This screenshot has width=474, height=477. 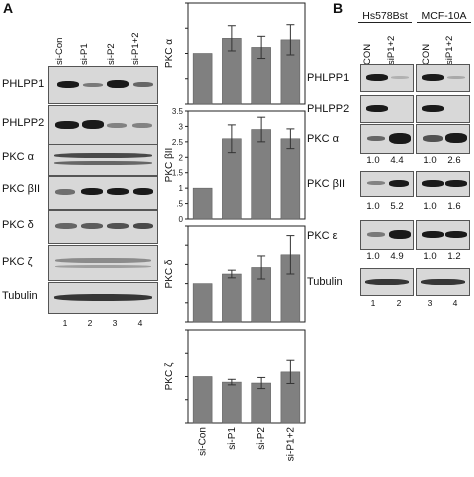 What do you see at coordinates (454, 256) in the screenshot?
I see `quant-value: 1.2` at bounding box center [454, 256].